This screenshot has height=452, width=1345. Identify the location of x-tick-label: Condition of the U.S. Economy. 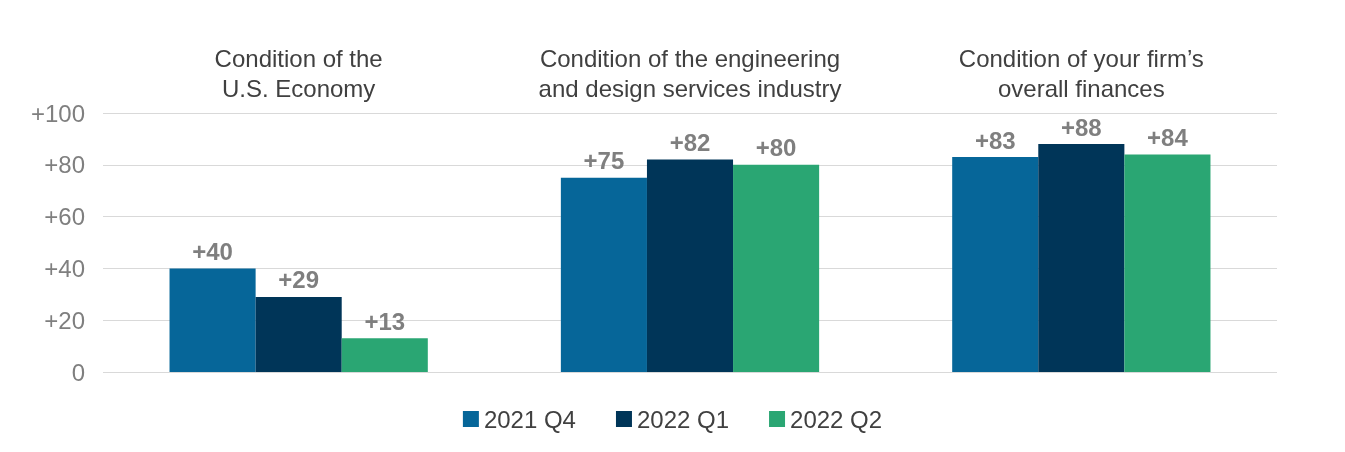
(298, 73).